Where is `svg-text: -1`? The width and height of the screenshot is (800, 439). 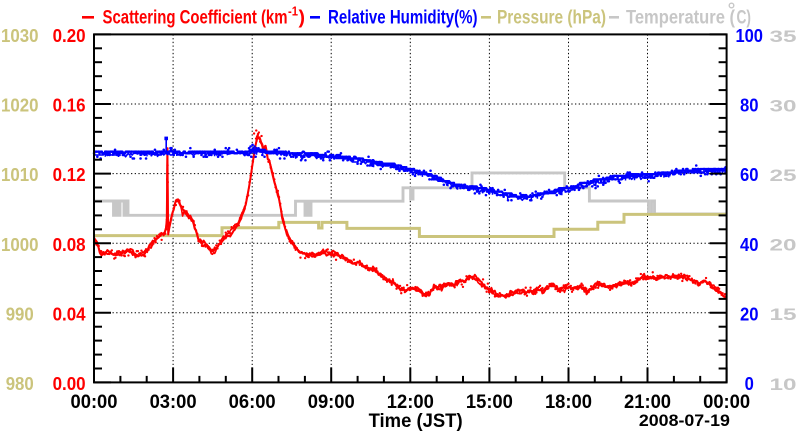 svg-text: -1 is located at coordinates (293, 11).